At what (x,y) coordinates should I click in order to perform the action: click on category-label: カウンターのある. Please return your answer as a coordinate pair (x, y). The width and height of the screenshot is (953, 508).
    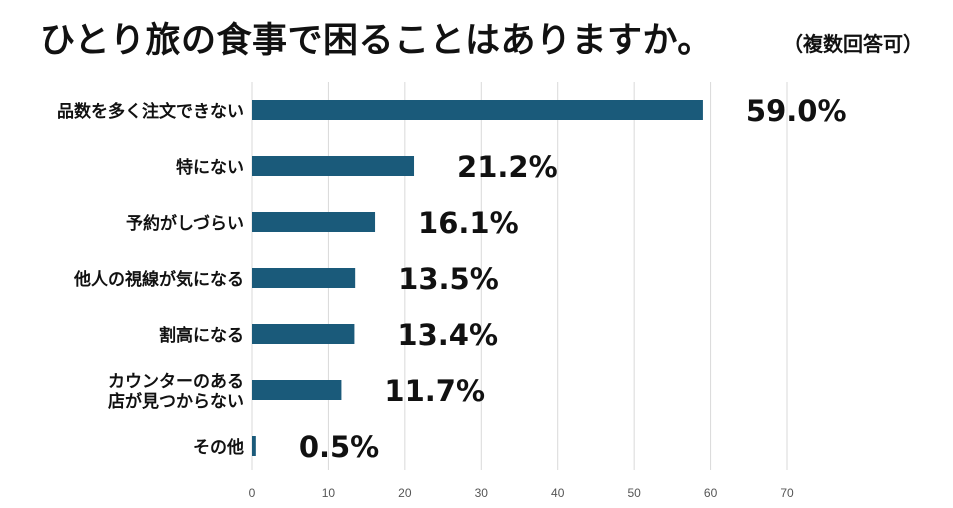
    Looking at the image, I should click on (176, 382).